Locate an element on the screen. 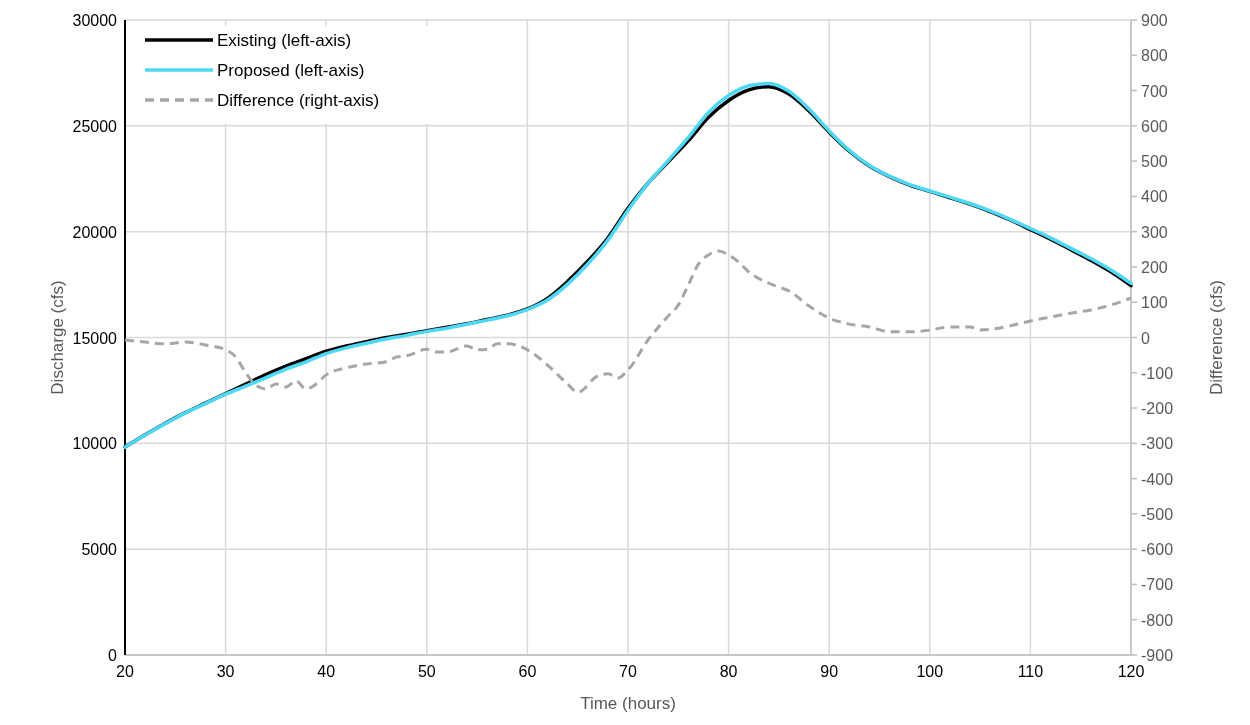 The image size is (1250, 725). y-tick-label: 10000 is located at coordinates (95, 444).